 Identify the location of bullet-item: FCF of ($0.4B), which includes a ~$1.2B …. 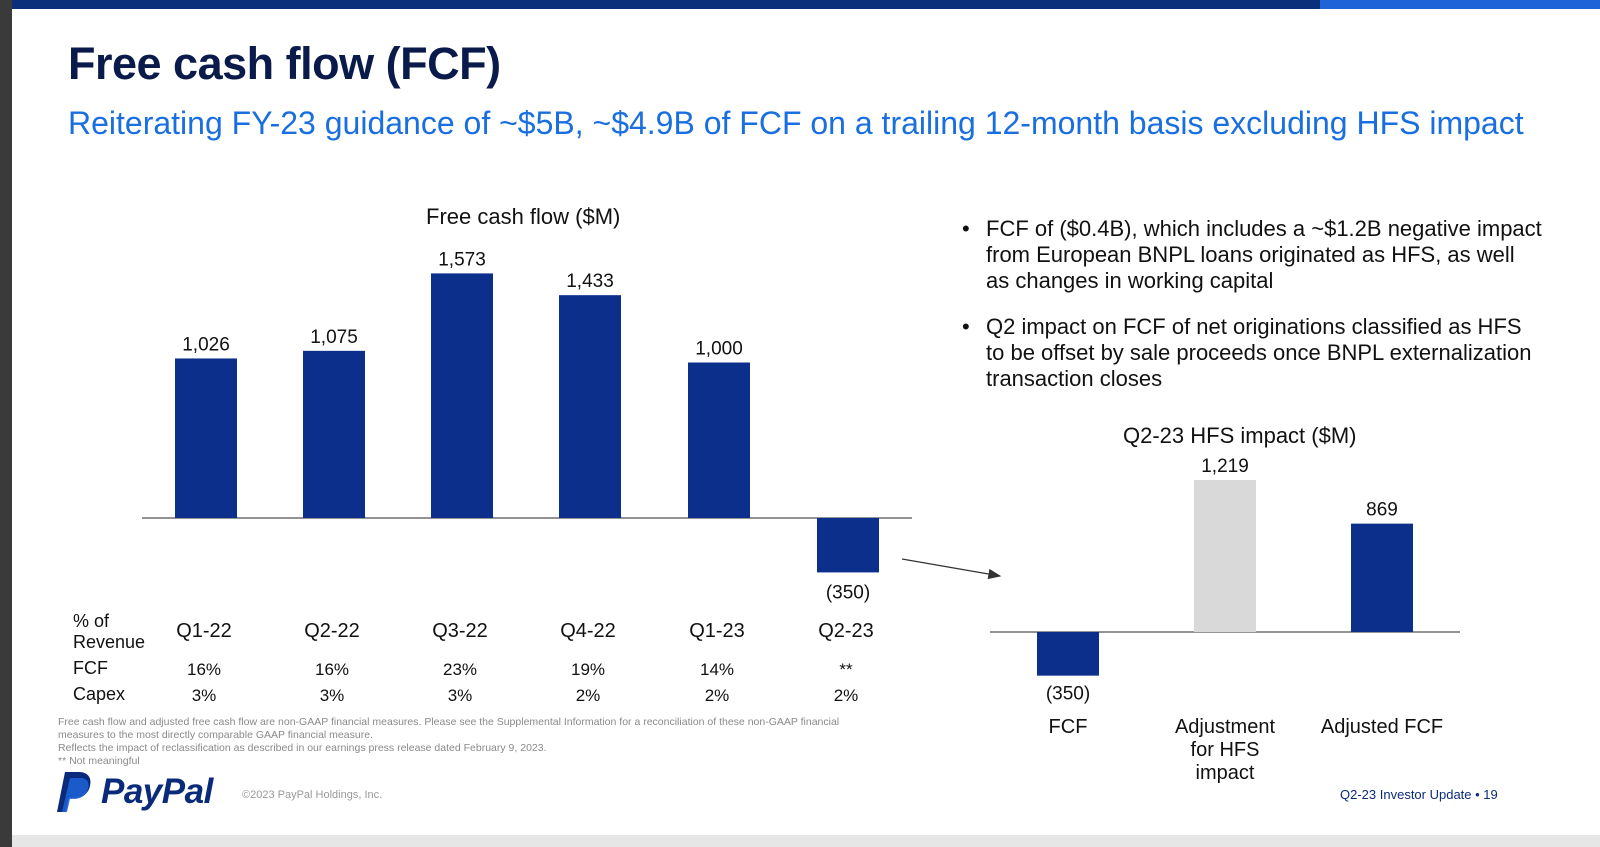
(1252, 255).